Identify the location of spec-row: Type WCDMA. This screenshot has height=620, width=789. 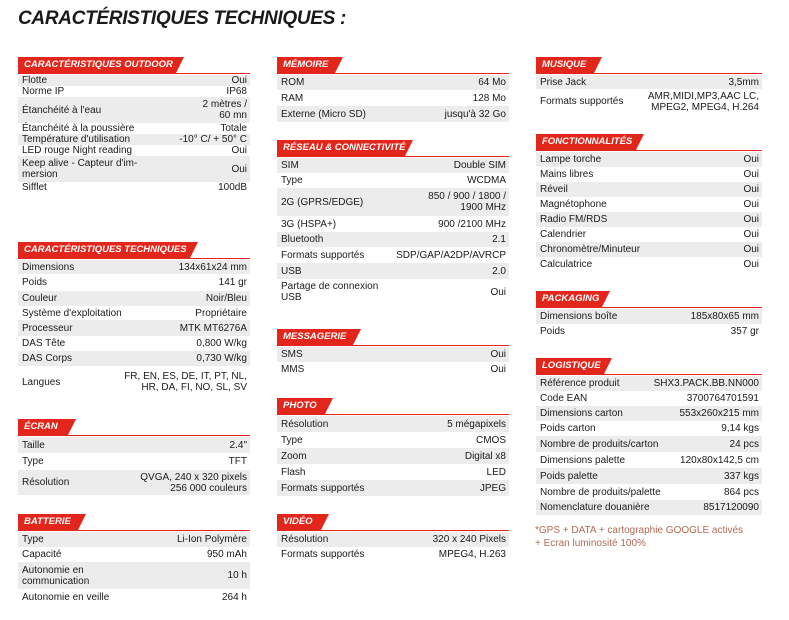
(393, 180).